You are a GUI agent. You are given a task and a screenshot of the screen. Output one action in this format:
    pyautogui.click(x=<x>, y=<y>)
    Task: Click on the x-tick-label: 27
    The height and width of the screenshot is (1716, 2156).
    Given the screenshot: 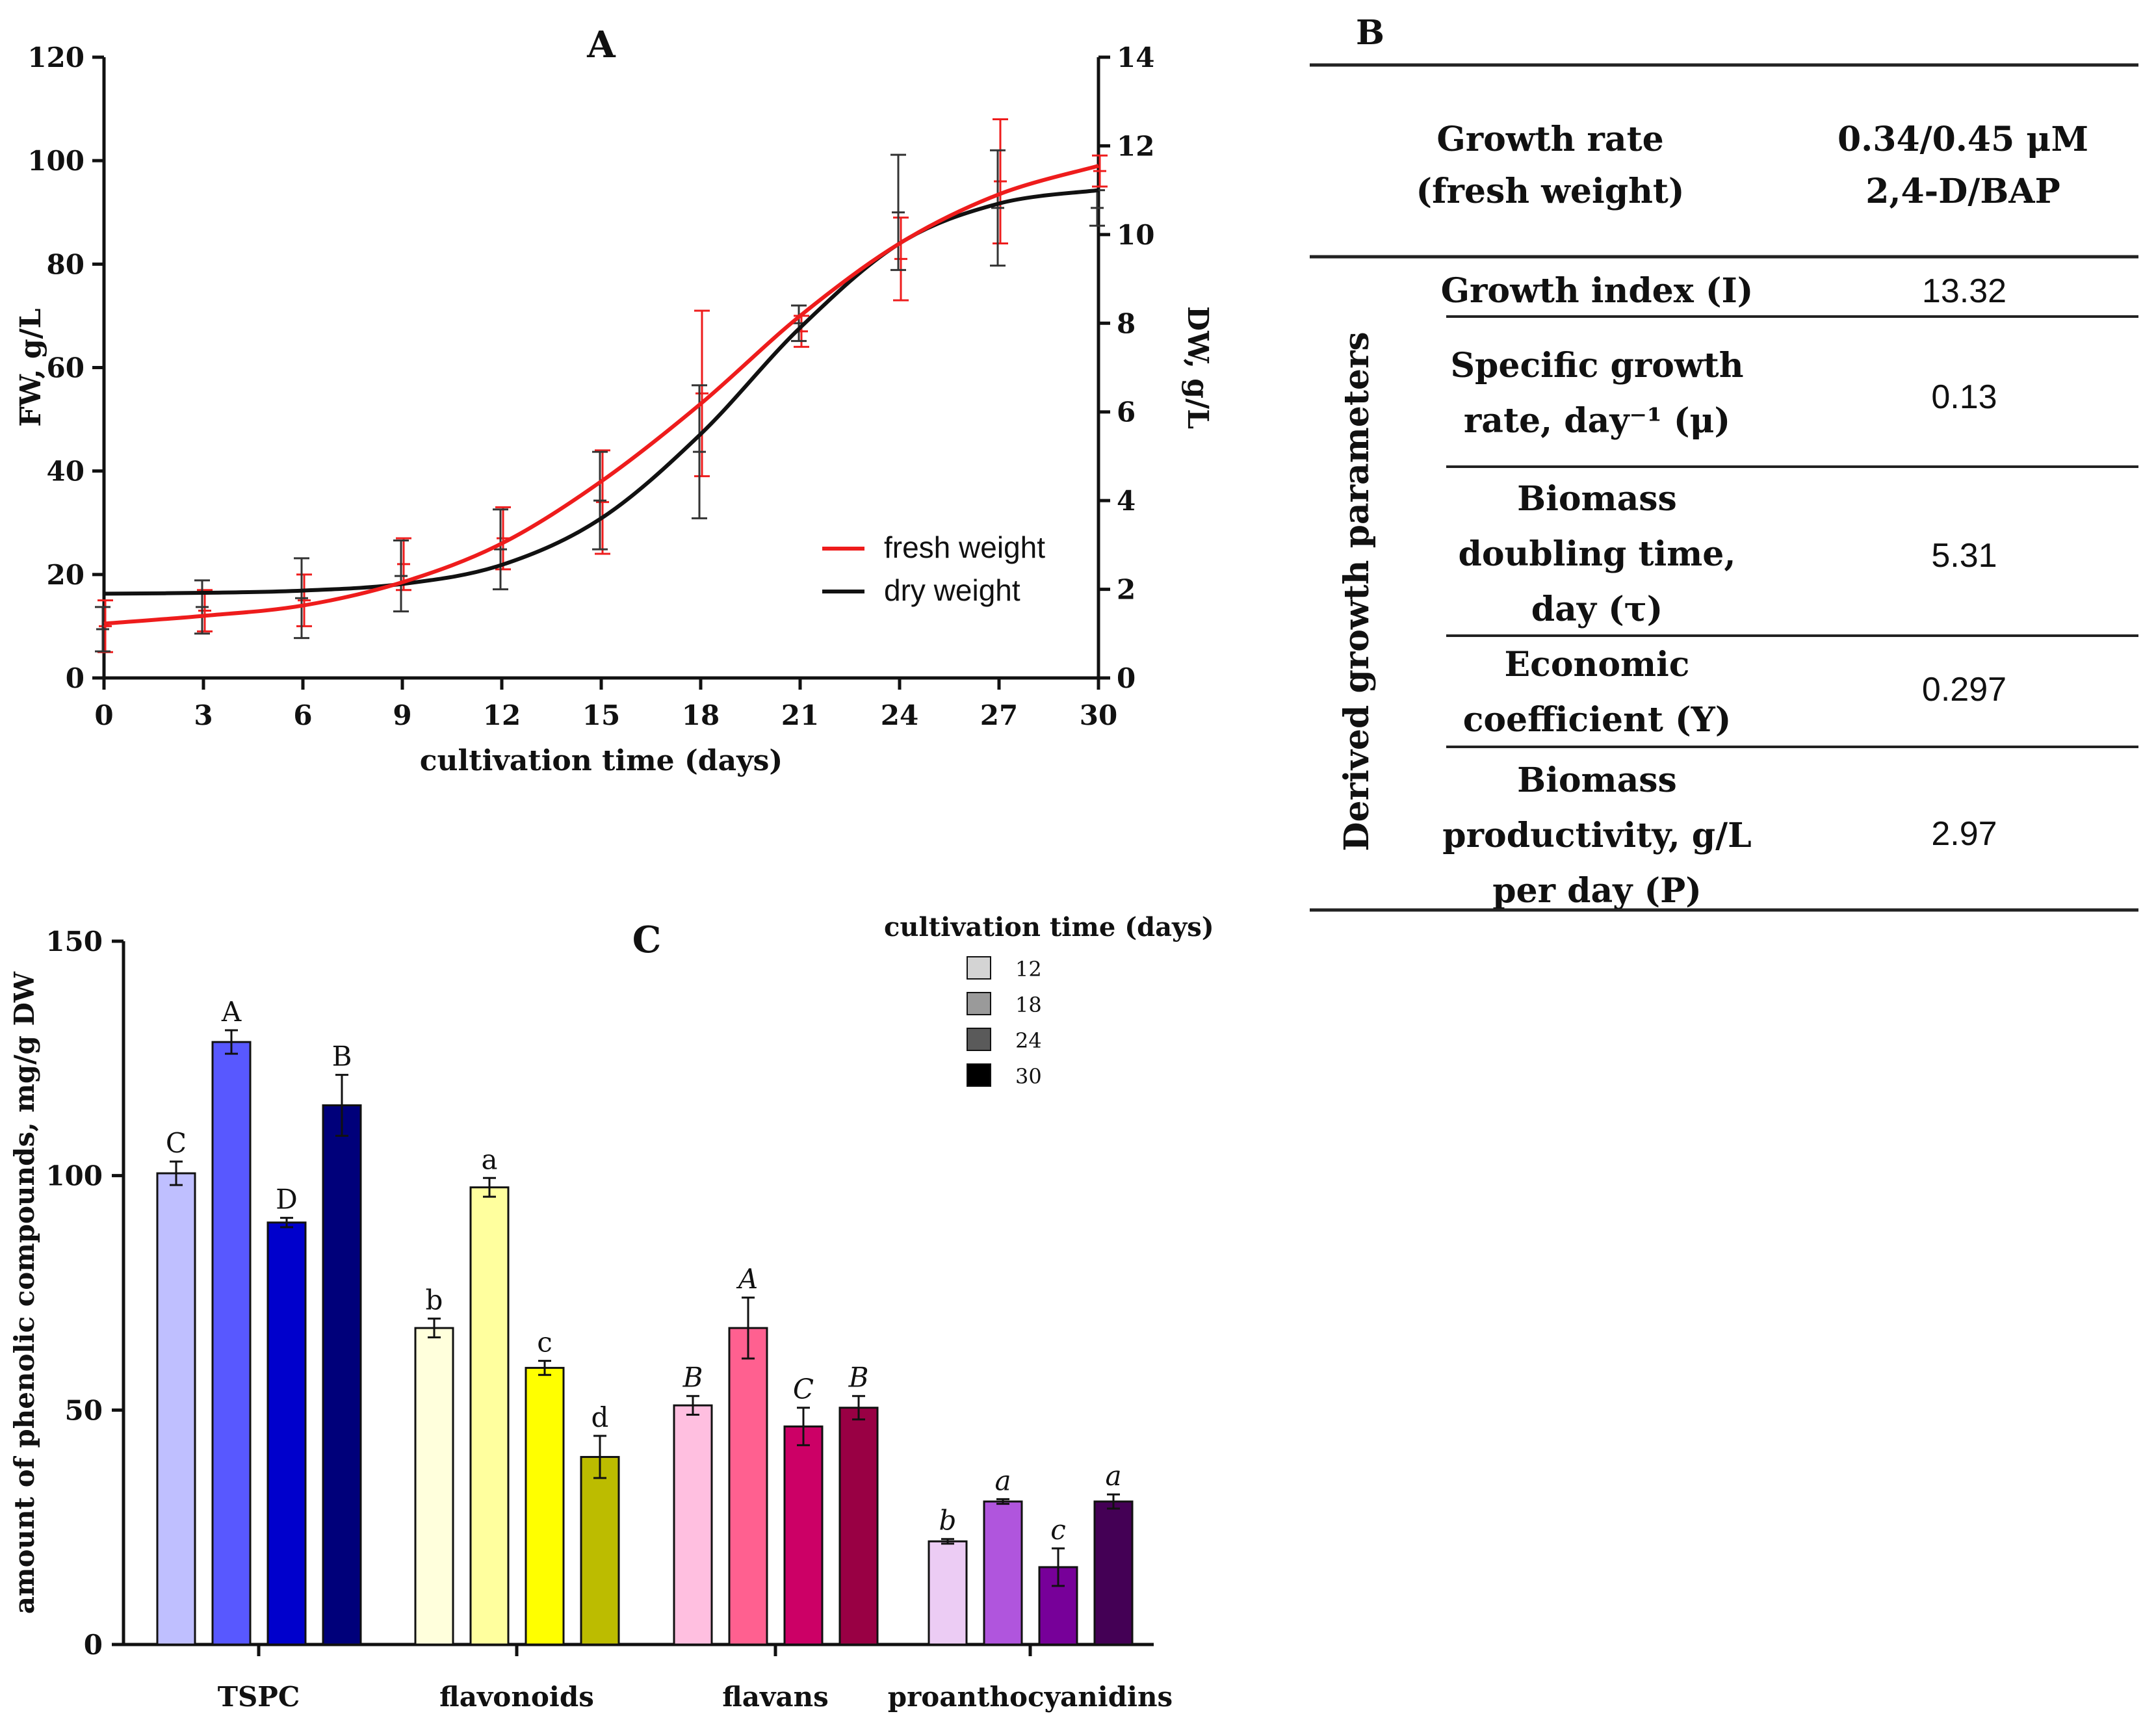 What is the action you would take?
    pyautogui.click(x=999, y=715)
    